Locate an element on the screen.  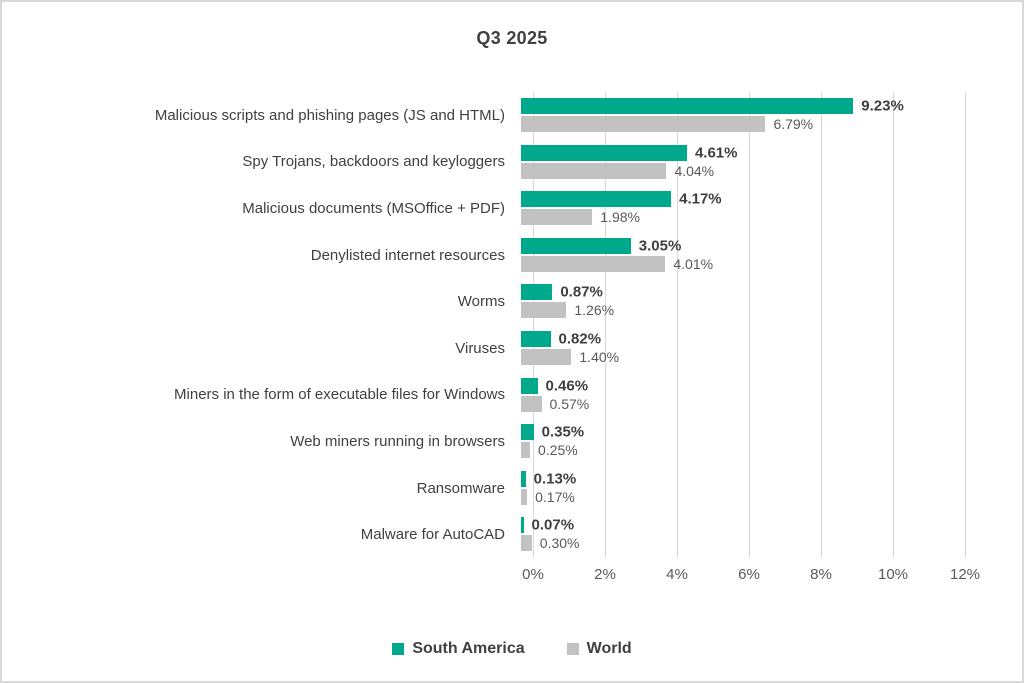
chart-row: Web miners running in browsers 0.35% 0.25% is located at coordinates (512, 441).